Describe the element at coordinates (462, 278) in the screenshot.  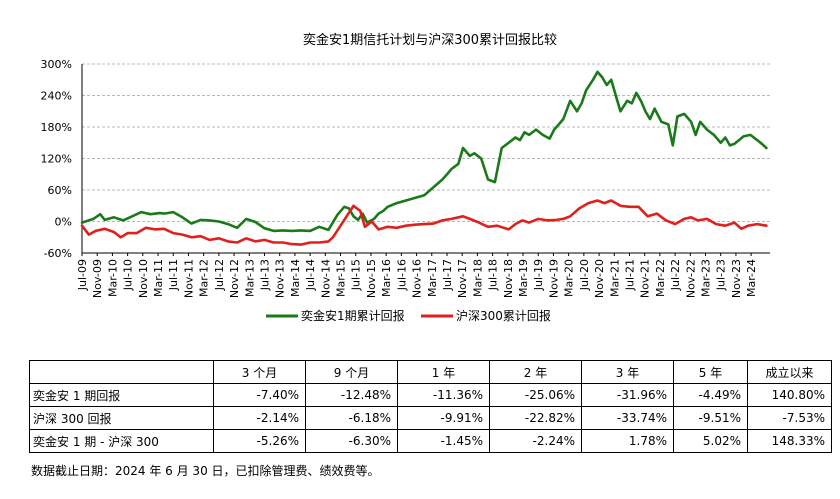
I see `x-tick-label: Nov-17` at that location.